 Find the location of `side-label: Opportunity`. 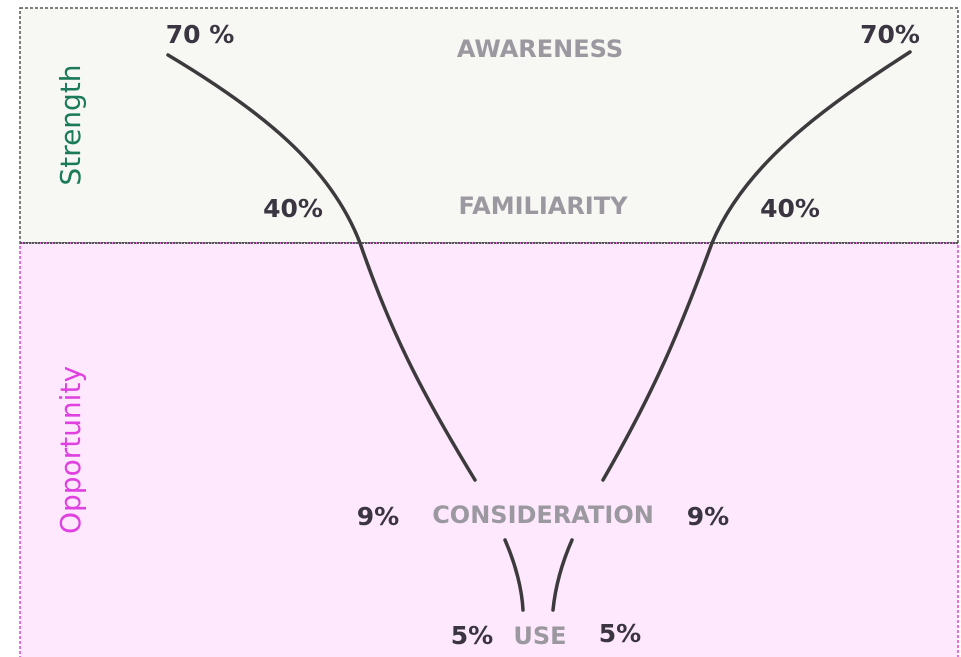

side-label: Opportunity is located at coordinates (70, 450).